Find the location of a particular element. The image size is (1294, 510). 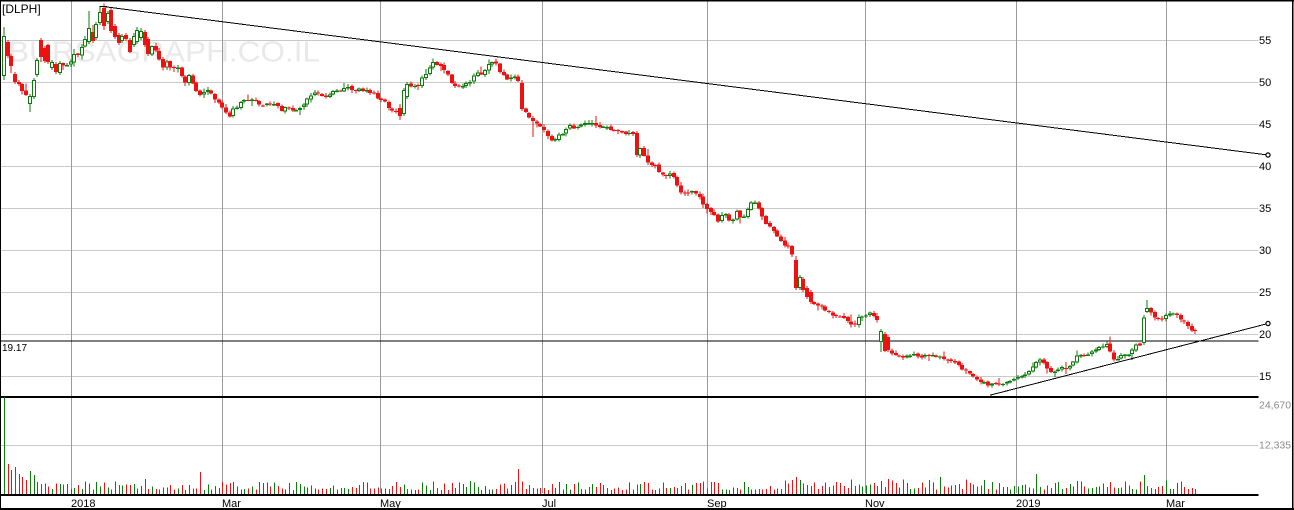

svg-text: 45 is located at coordinates (1265, 125).